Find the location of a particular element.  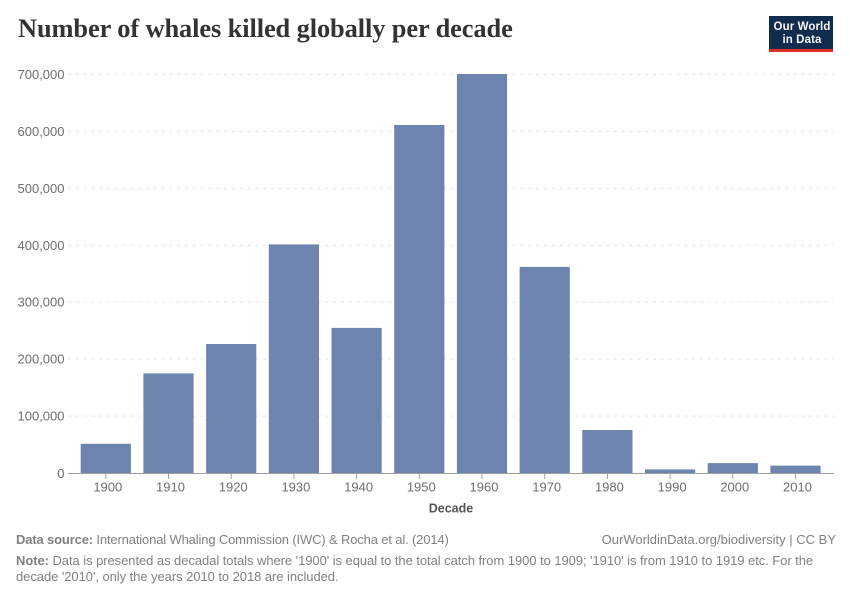

svg-text: 1960 is located at coordinates (484, 487).